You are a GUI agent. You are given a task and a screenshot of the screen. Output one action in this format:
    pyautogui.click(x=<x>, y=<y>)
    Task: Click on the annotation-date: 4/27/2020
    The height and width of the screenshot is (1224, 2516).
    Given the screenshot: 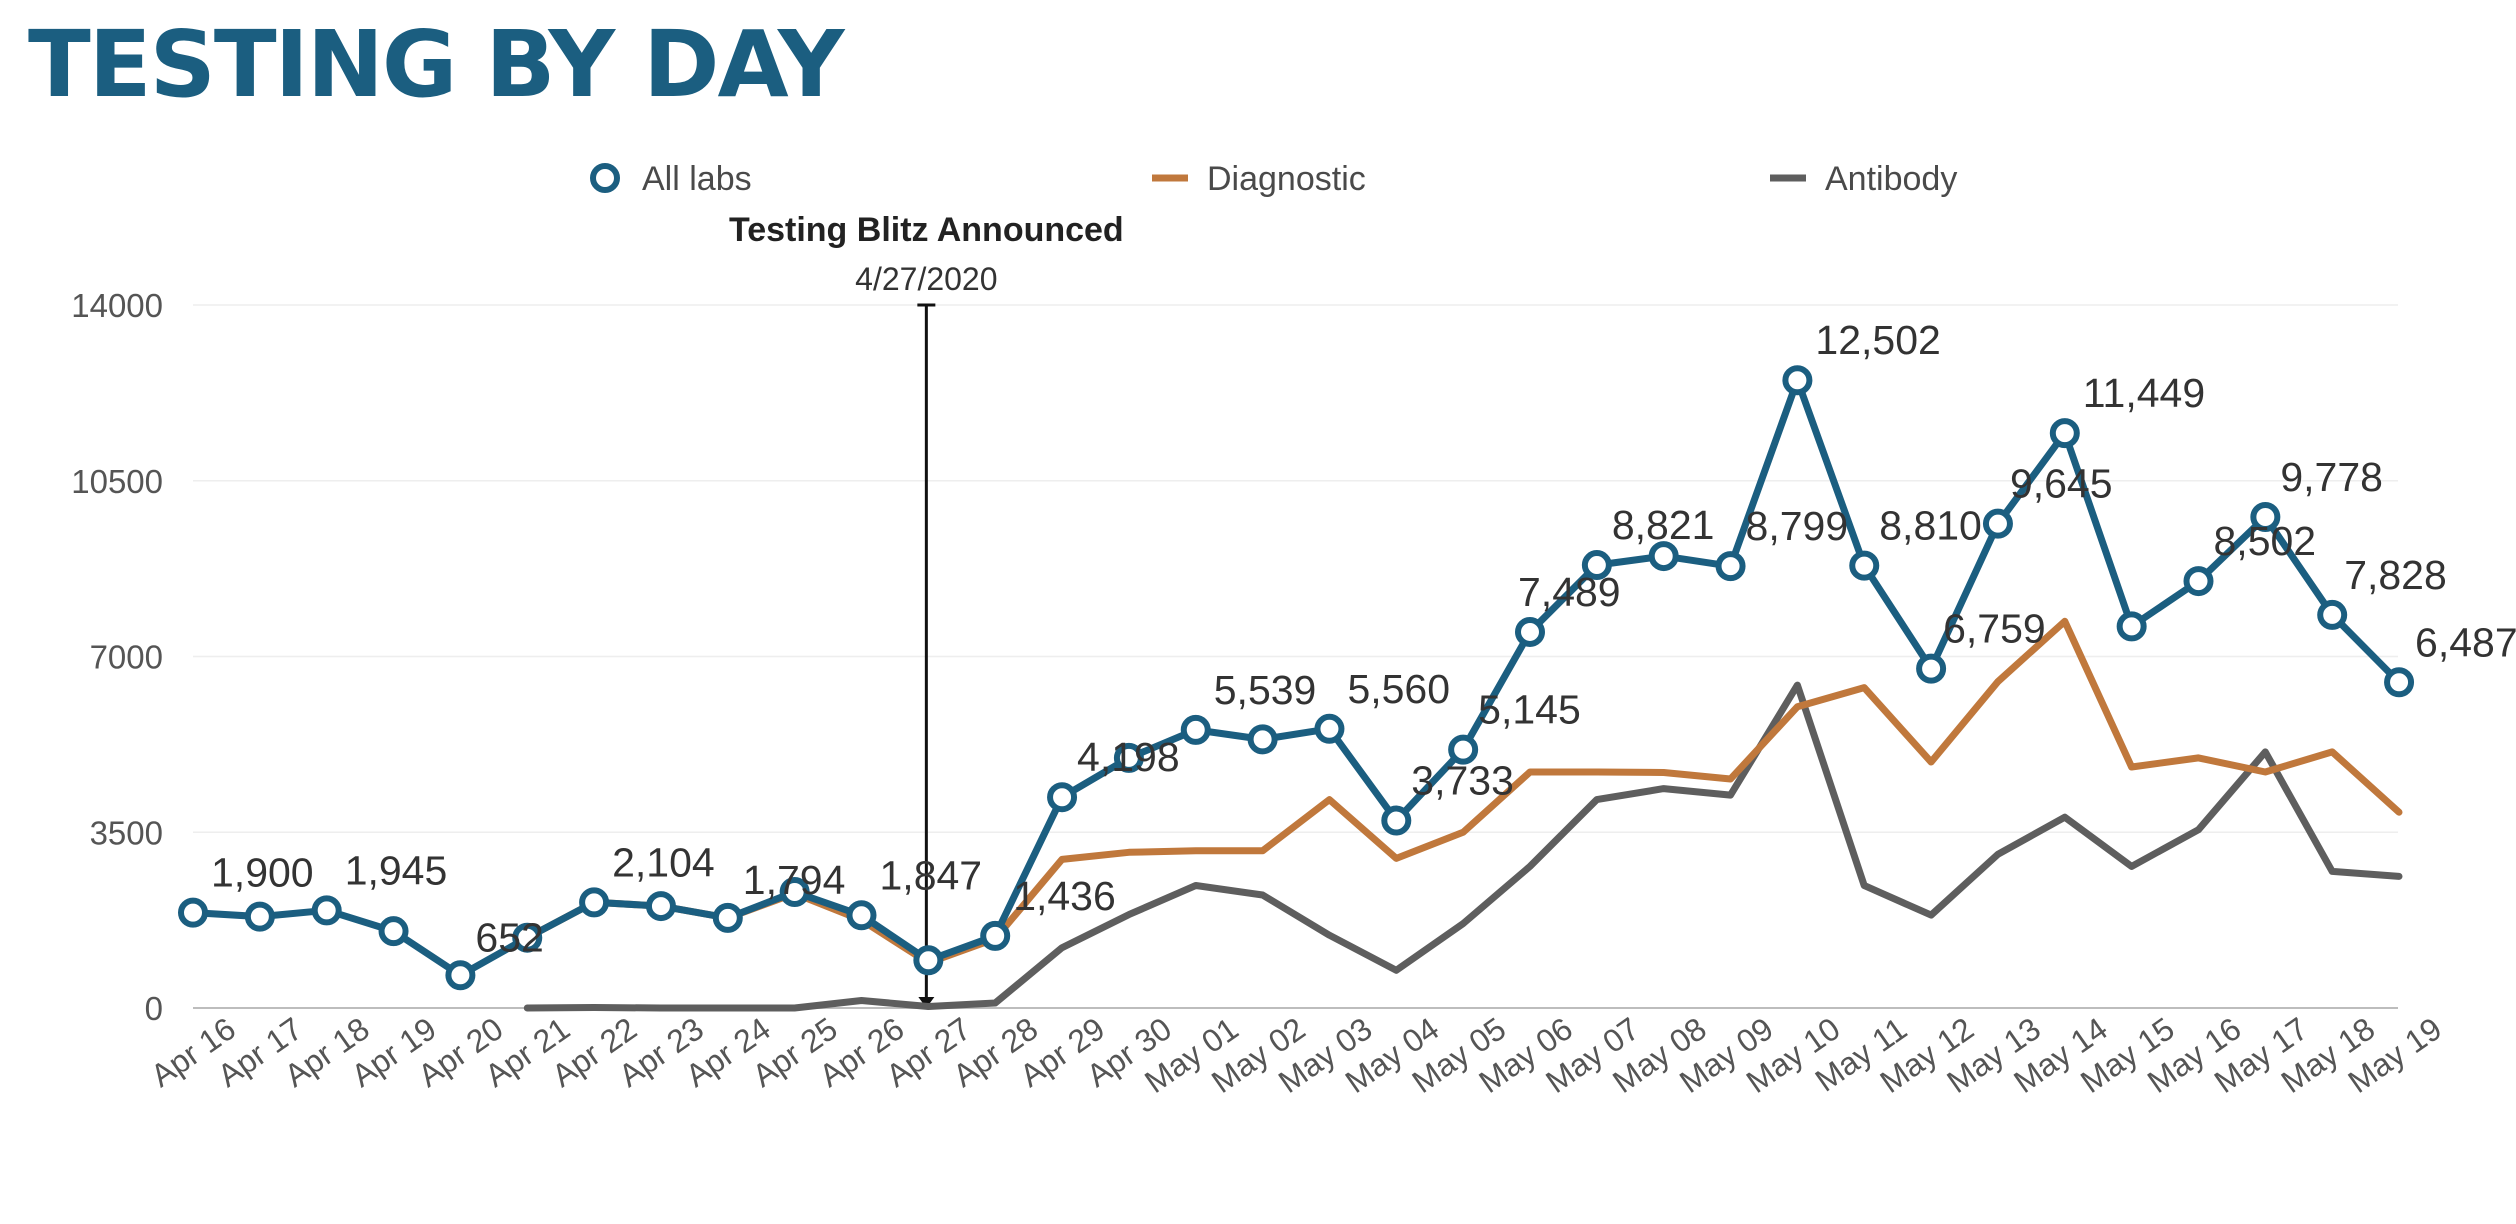 What is the action you would take?
    pyautogui.click(x=926, y=279)
    